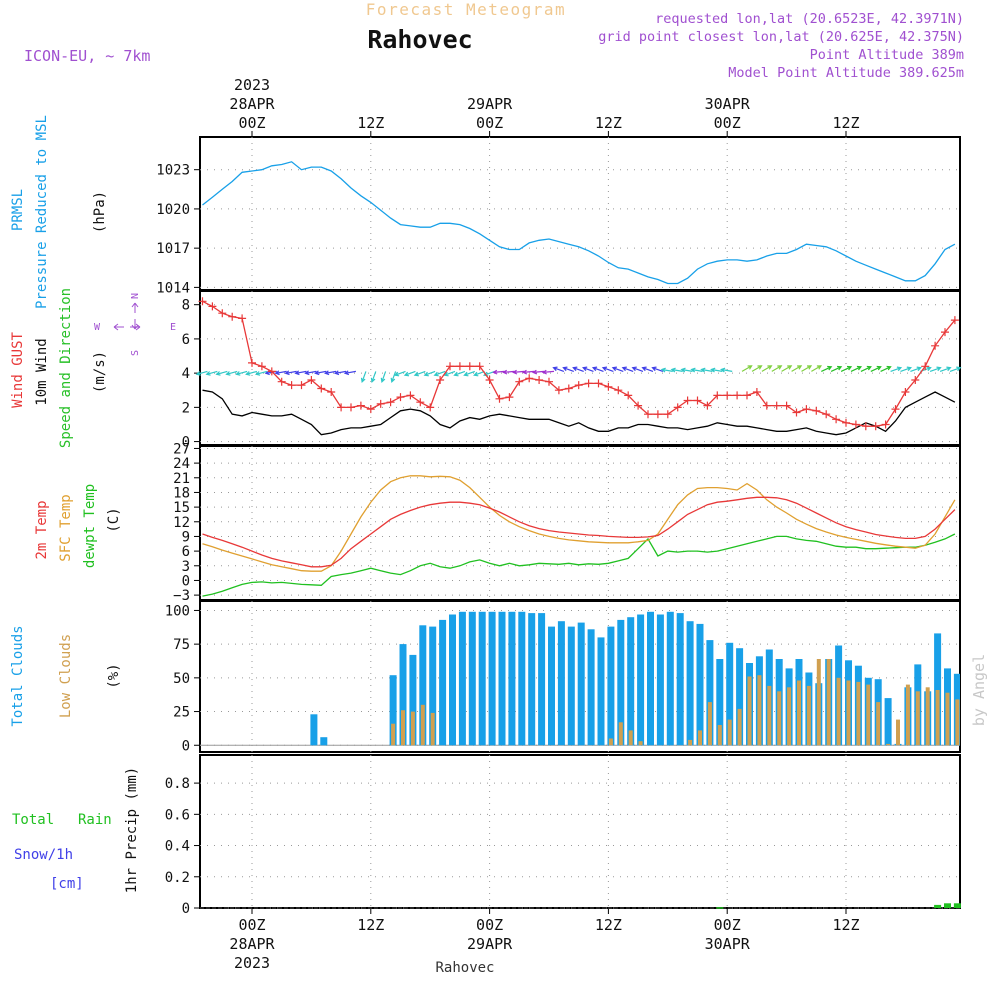 The width and height of the screenshot is (1000, 1000). What do you see at coordinates (846, 73) in the screenshot?
I see `model-point-altitude: Model Point Altitude 389.625m` at bounding box center [846, 73].